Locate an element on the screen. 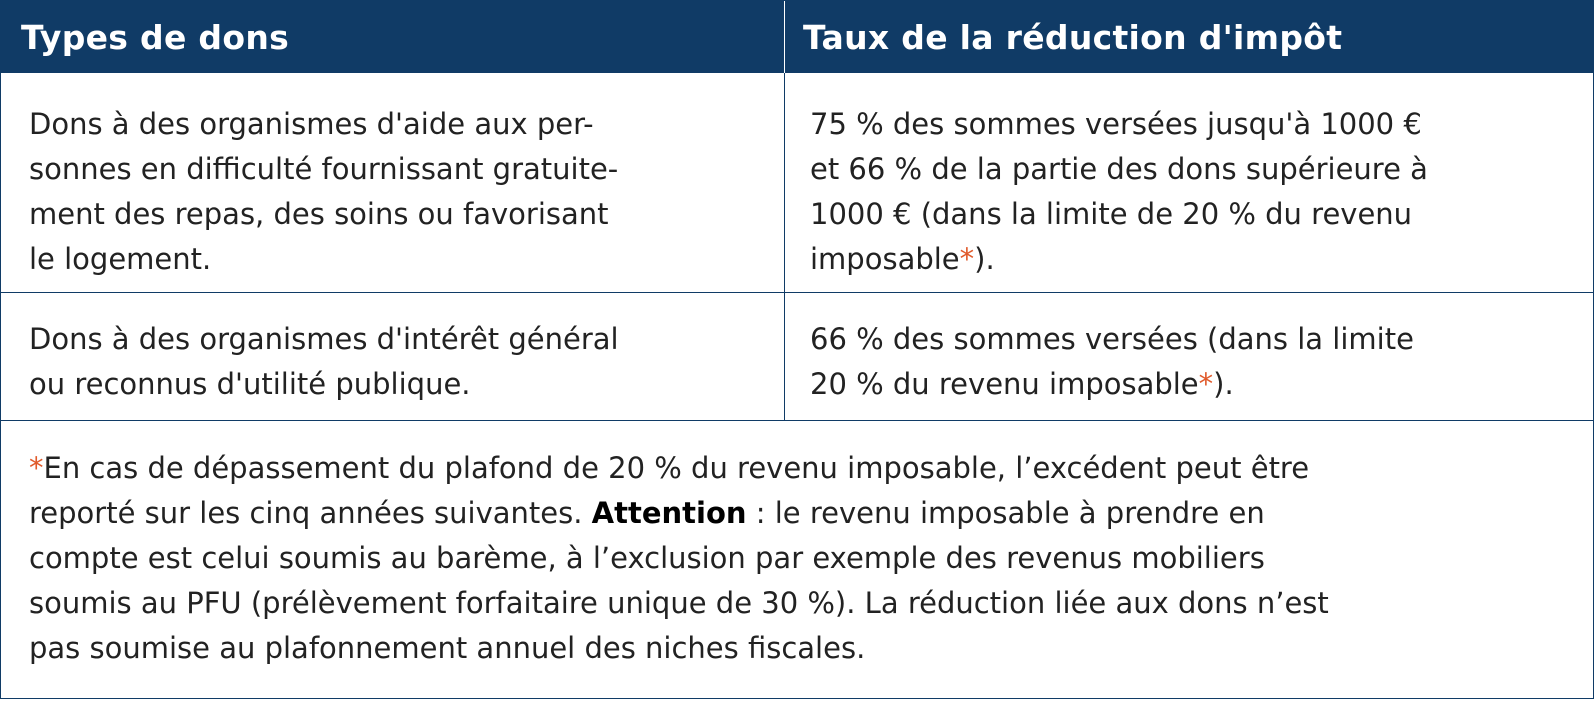 Image resolution: width=1596 pixels, height=701 pixels. header-taux-reduction: Taux de la réduction d'impôt is located at coordinates (1188, 37).